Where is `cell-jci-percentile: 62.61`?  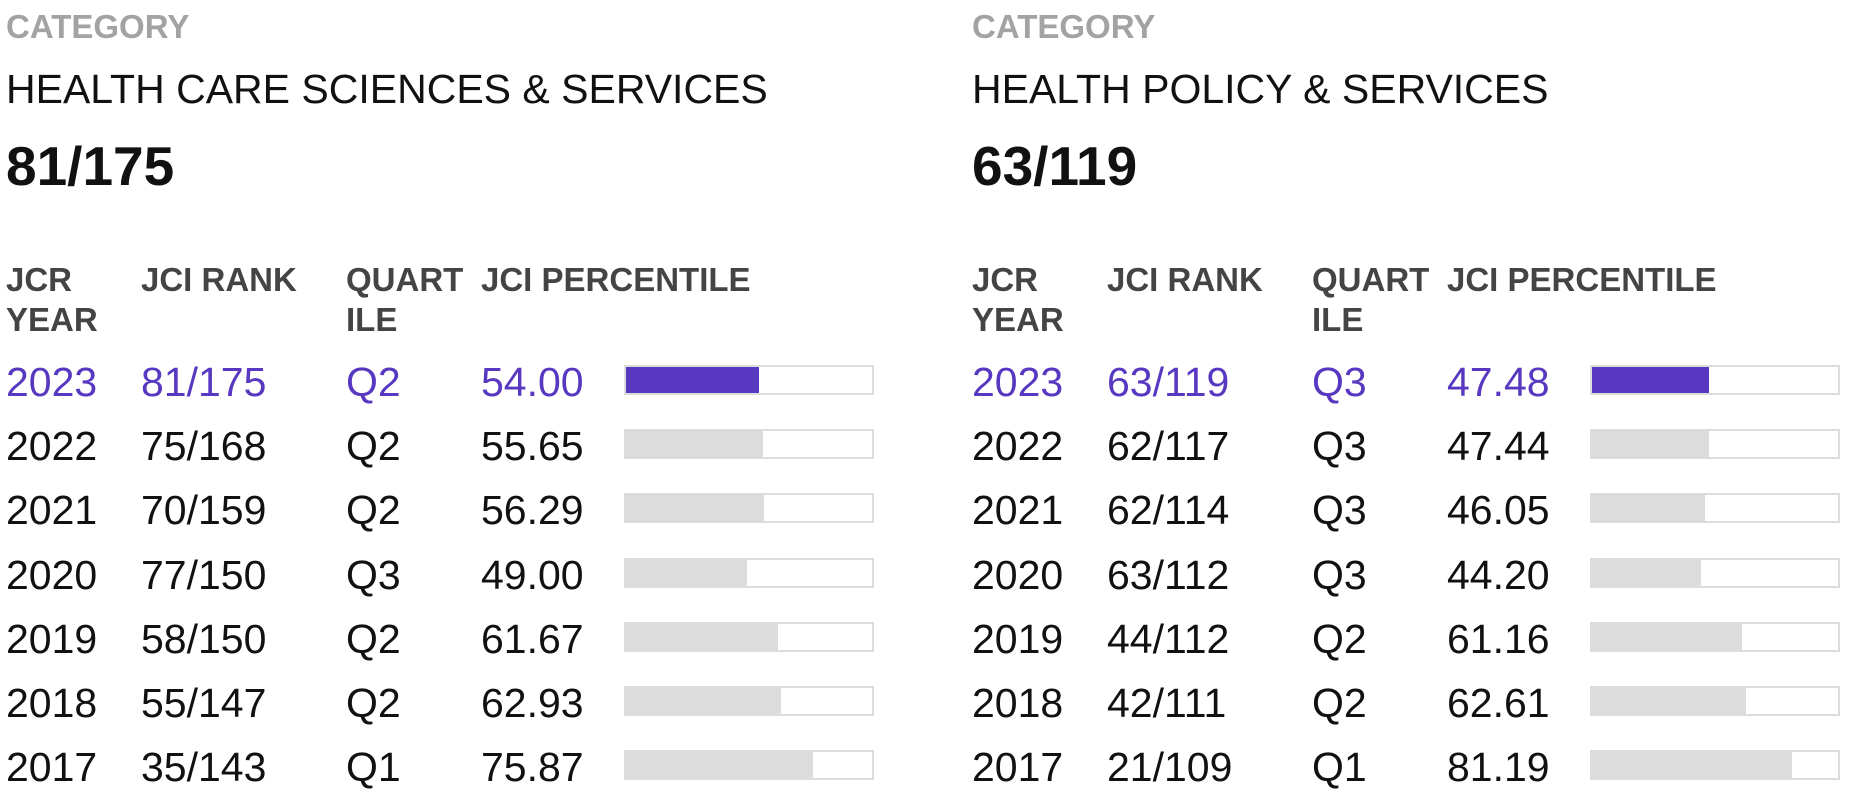 cell-jci-percentile: 62.61 is located at coordinates (1498, 703).